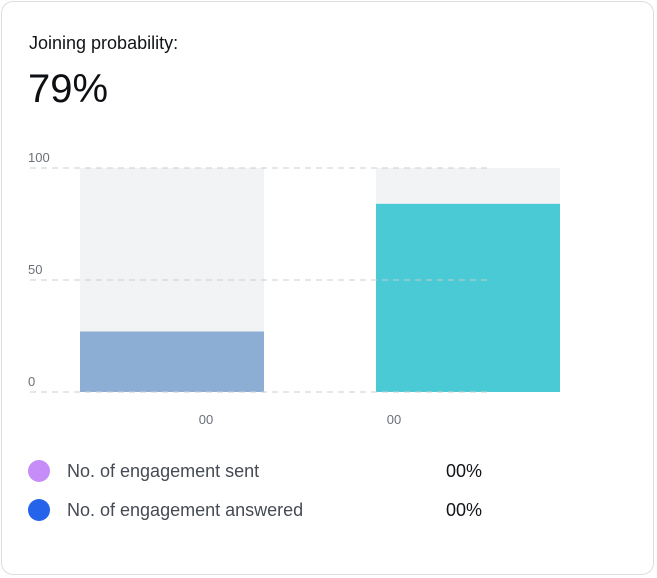 The height and width of the screenshot is (578, 657). I want to click on legend-value-answered: 00%, so click(464, 510).